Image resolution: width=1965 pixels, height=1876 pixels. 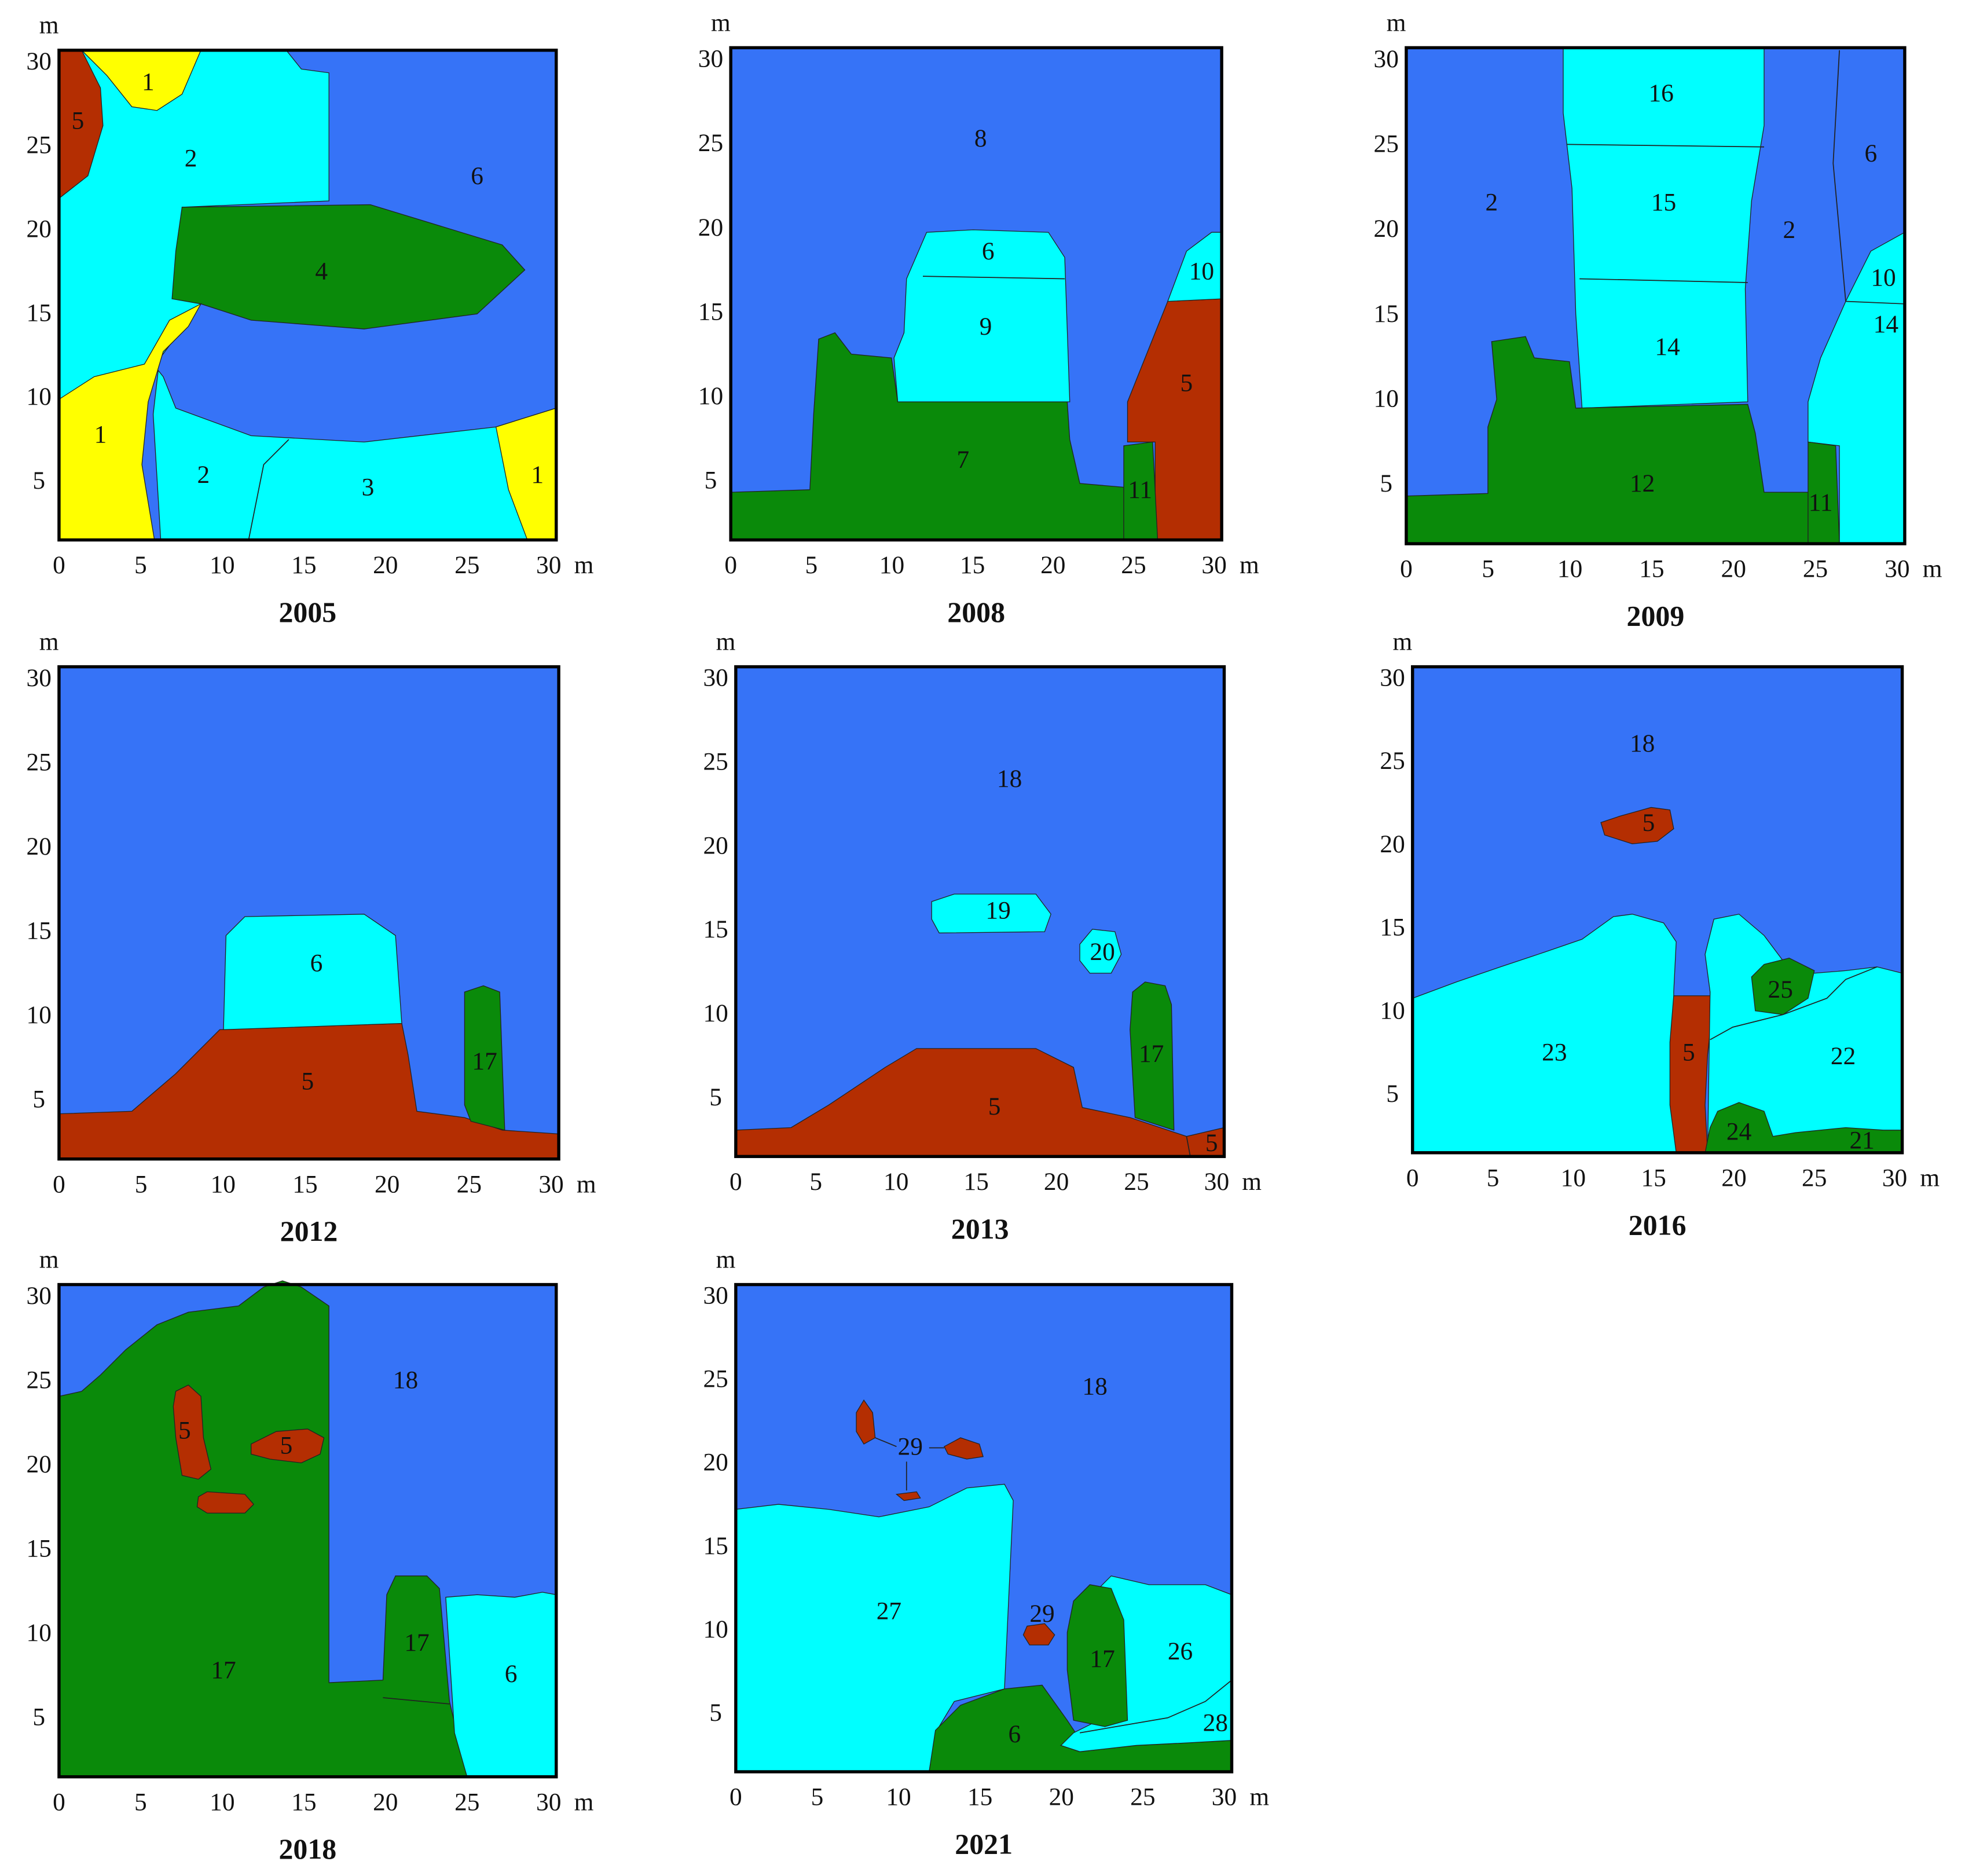 I want to click on panel-year: 2013, so click(x=980, y=1229).